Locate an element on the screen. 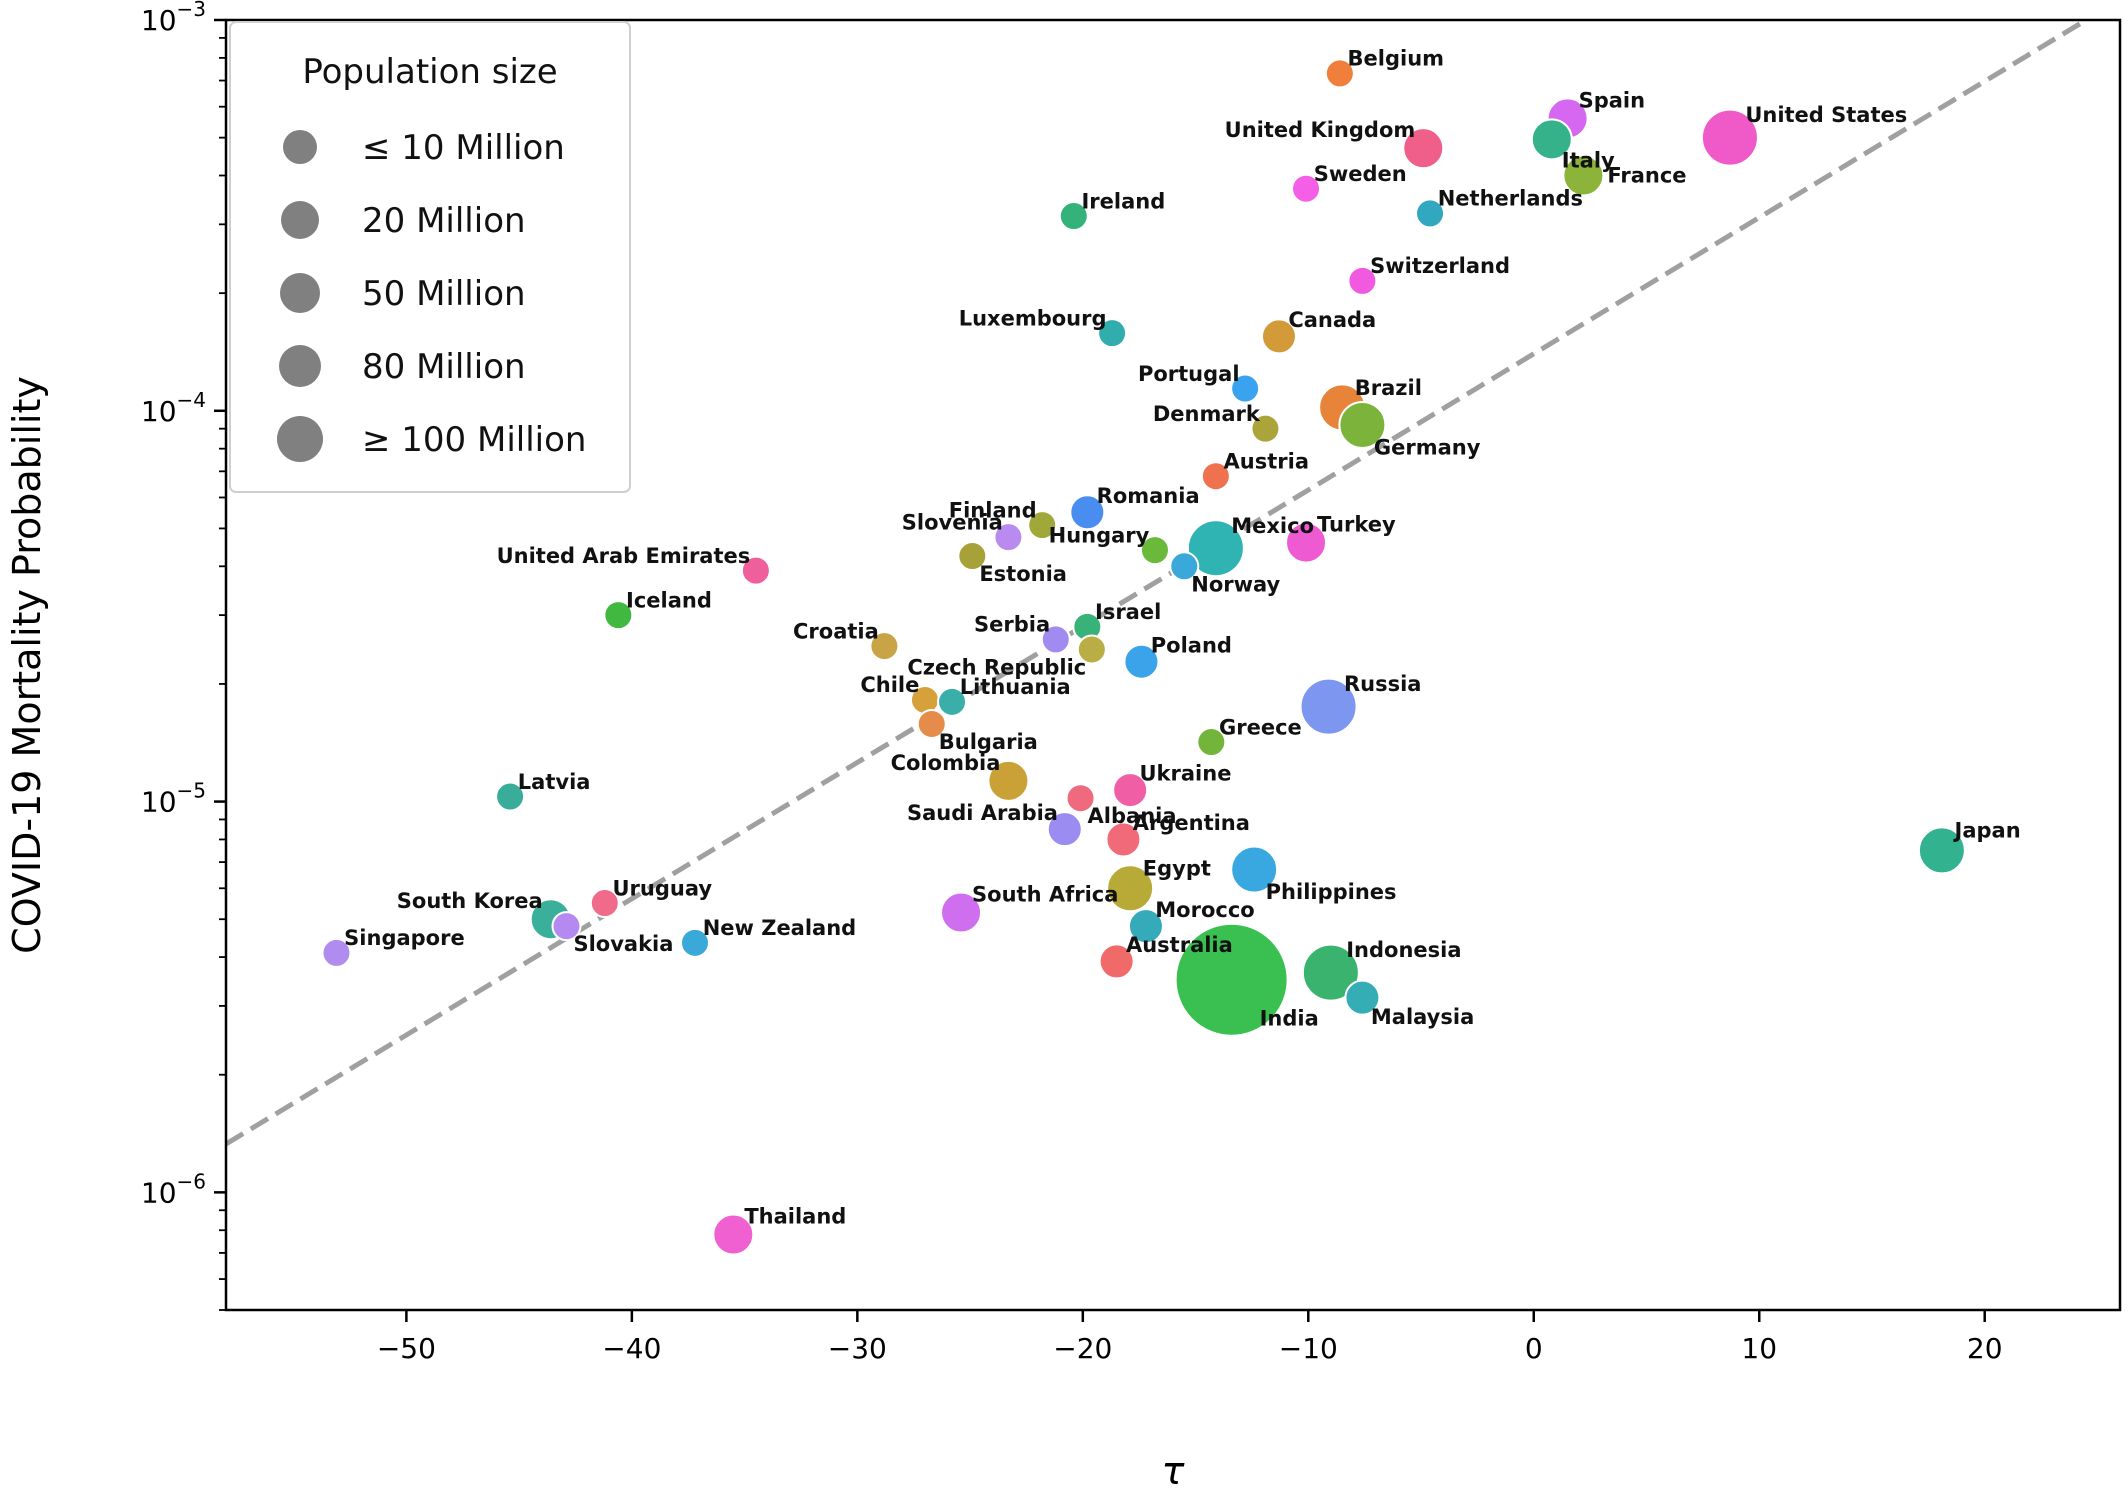 This screenshot has height=1491, width=2128. point-india is located at coordinates (1231, 979).